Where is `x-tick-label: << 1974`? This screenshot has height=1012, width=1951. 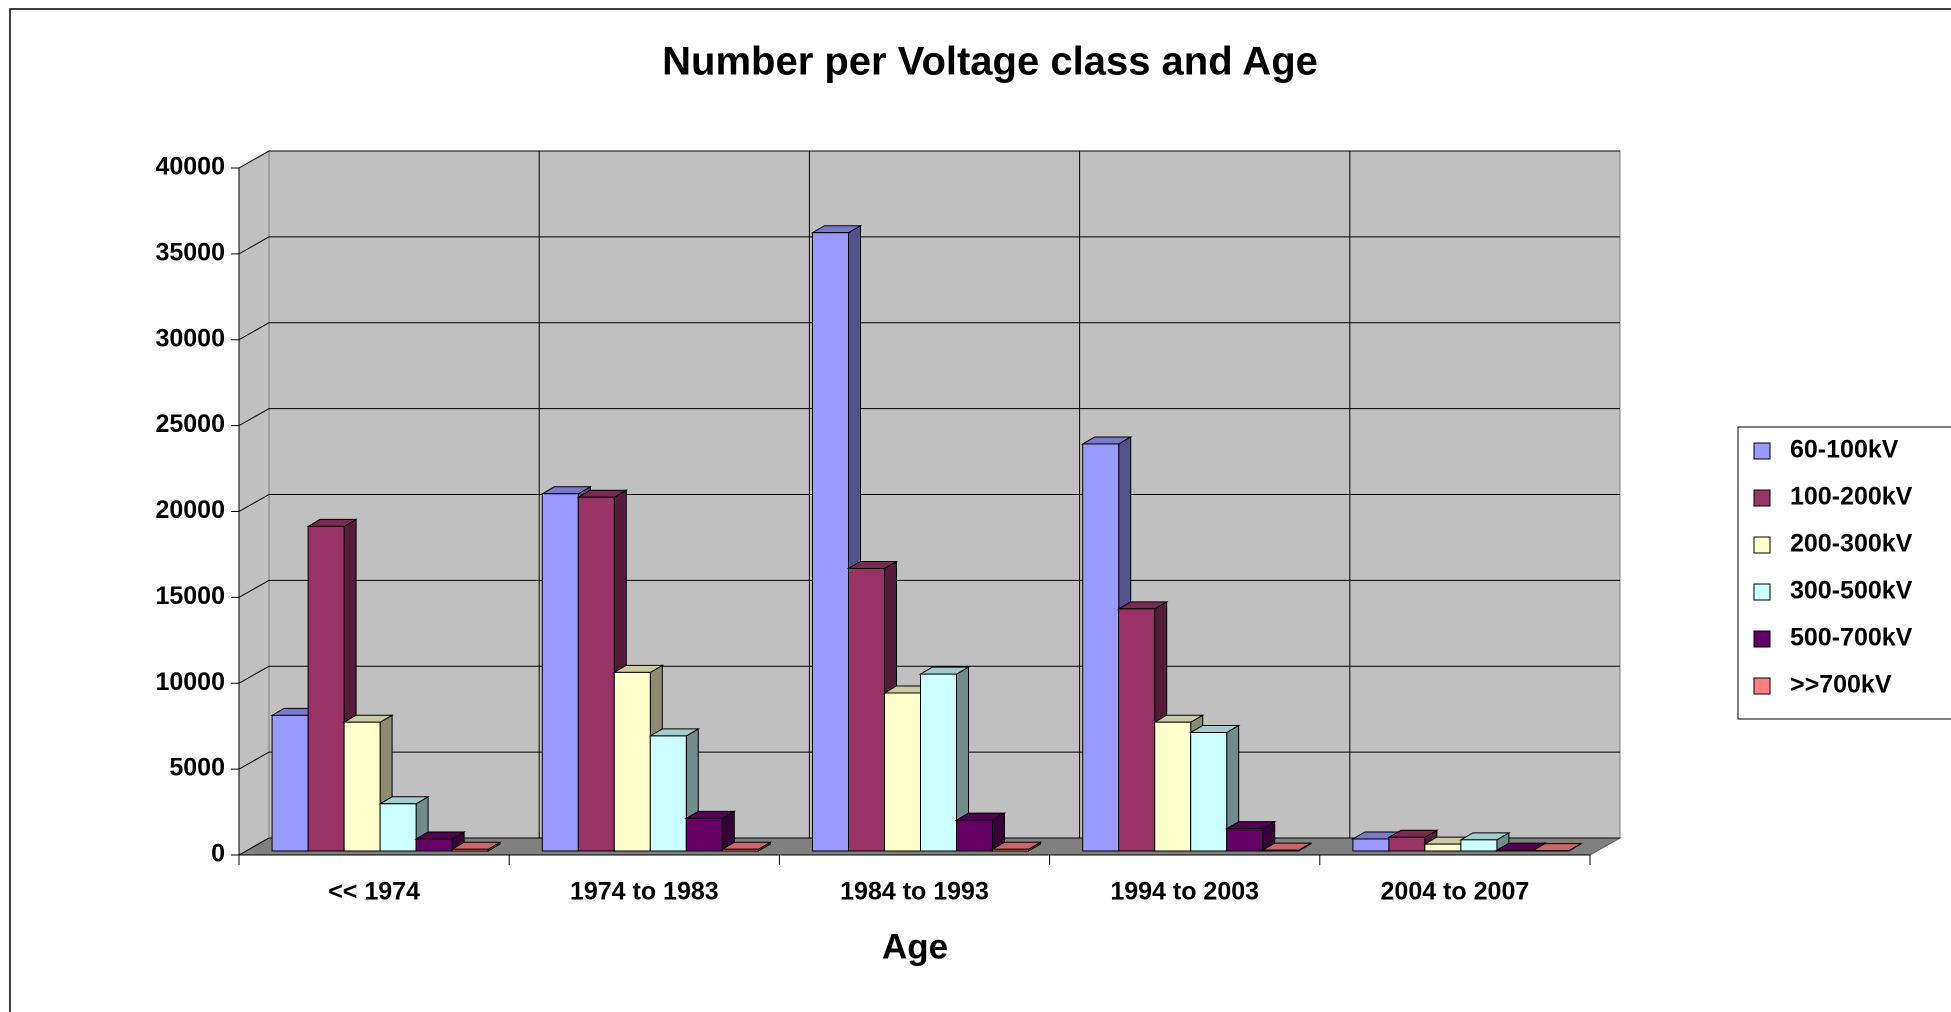
x-tick-label: << 1974 is located at coordinates (374, 892).